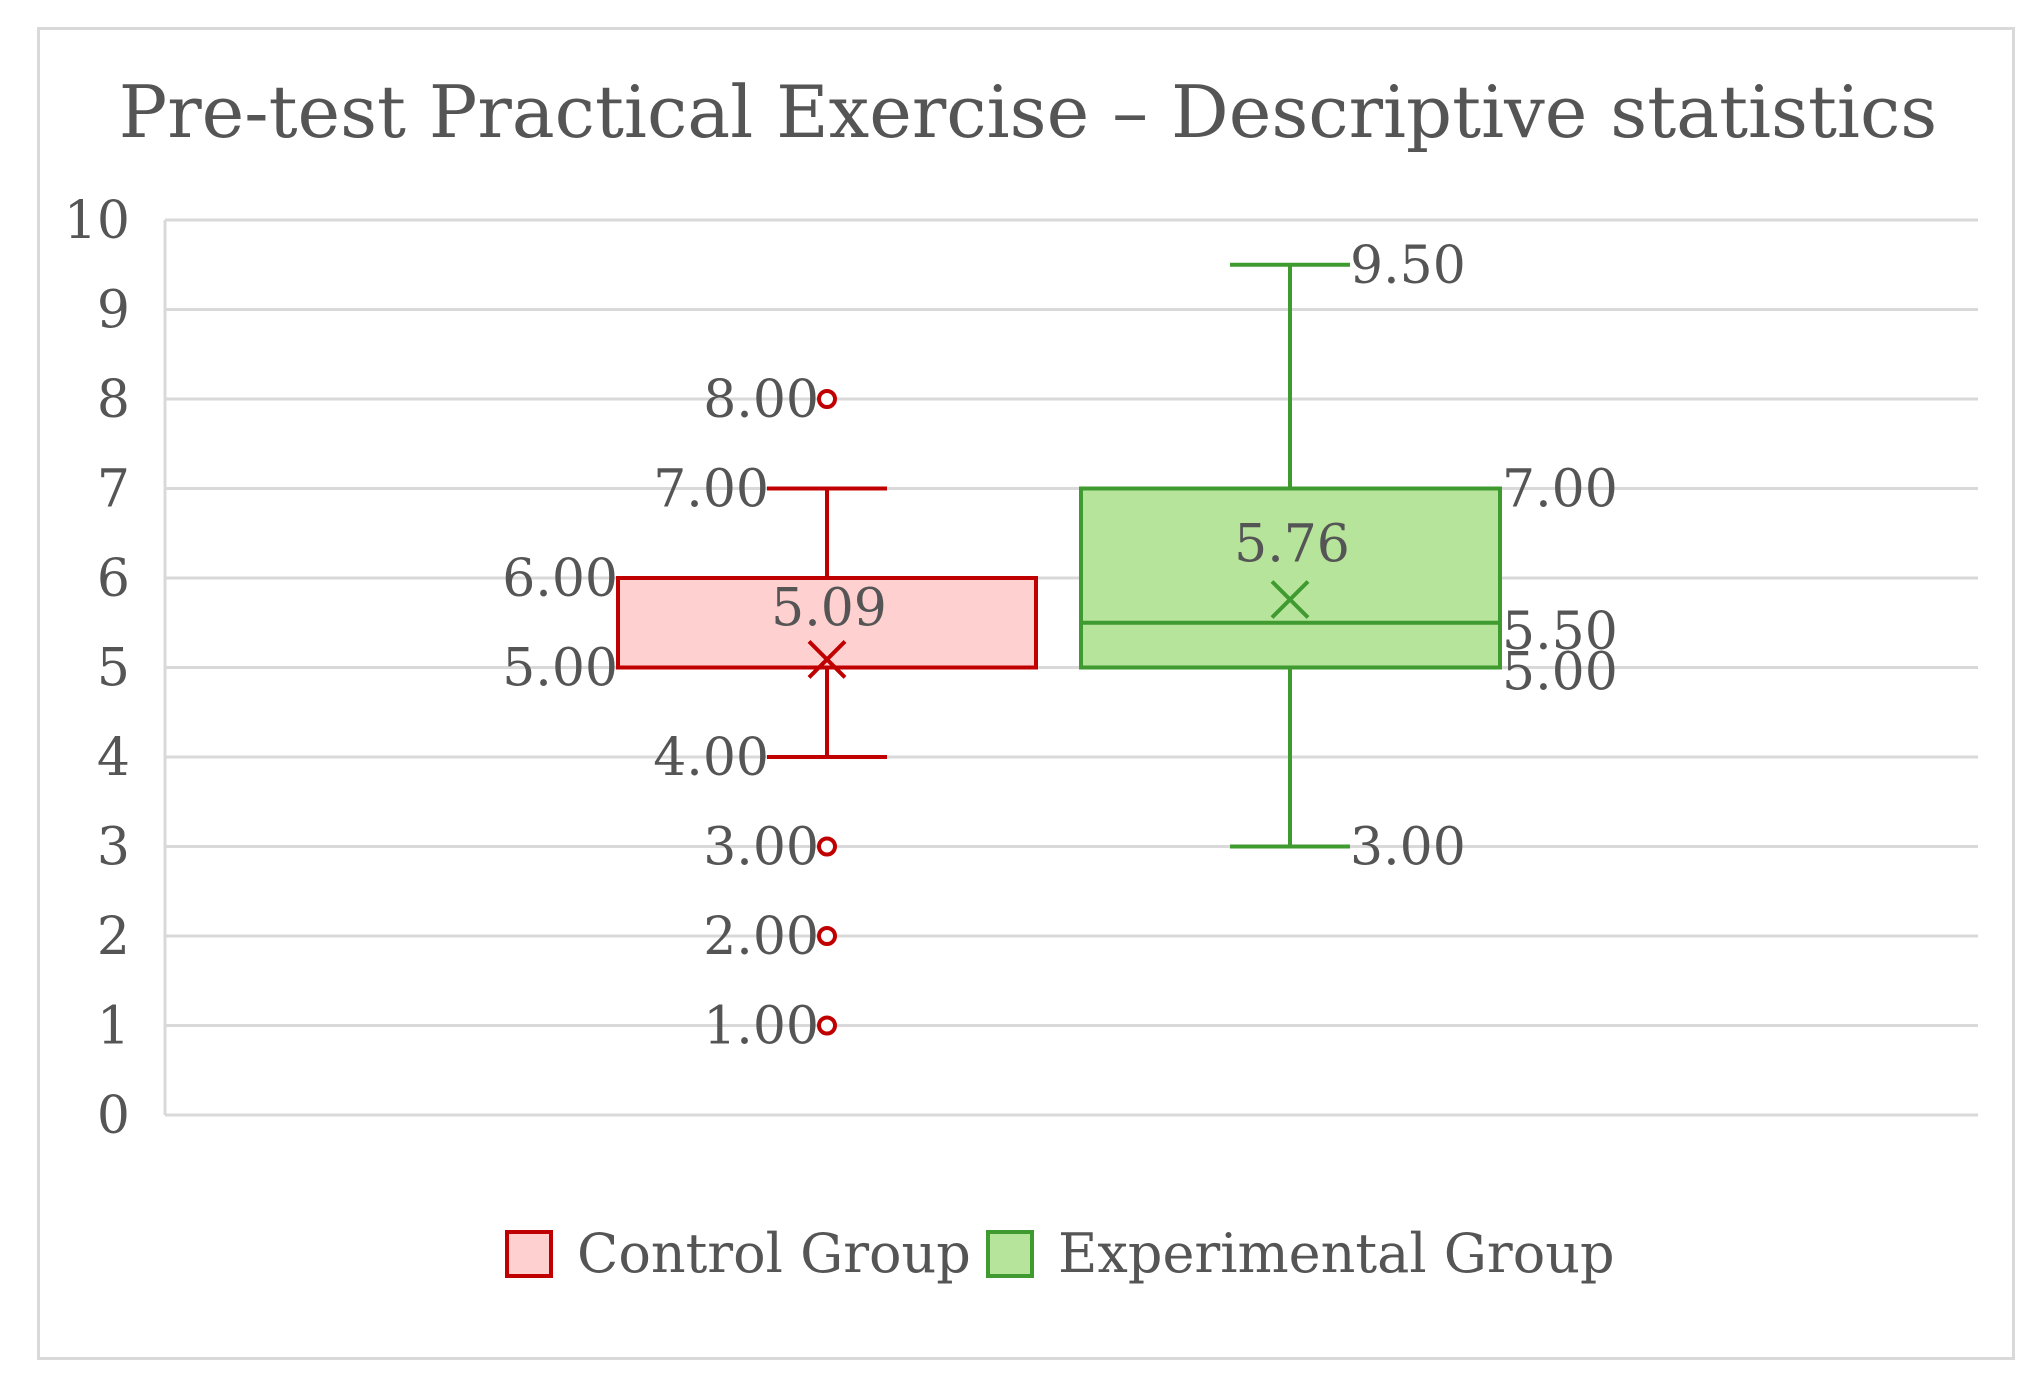 This screenshot has width=2043, height=1397. I want to click on box-control-group: 8.00 3.00 2.00 1.00 7.00 4.00 6.00 5.00 5.09, so click(770, 713).